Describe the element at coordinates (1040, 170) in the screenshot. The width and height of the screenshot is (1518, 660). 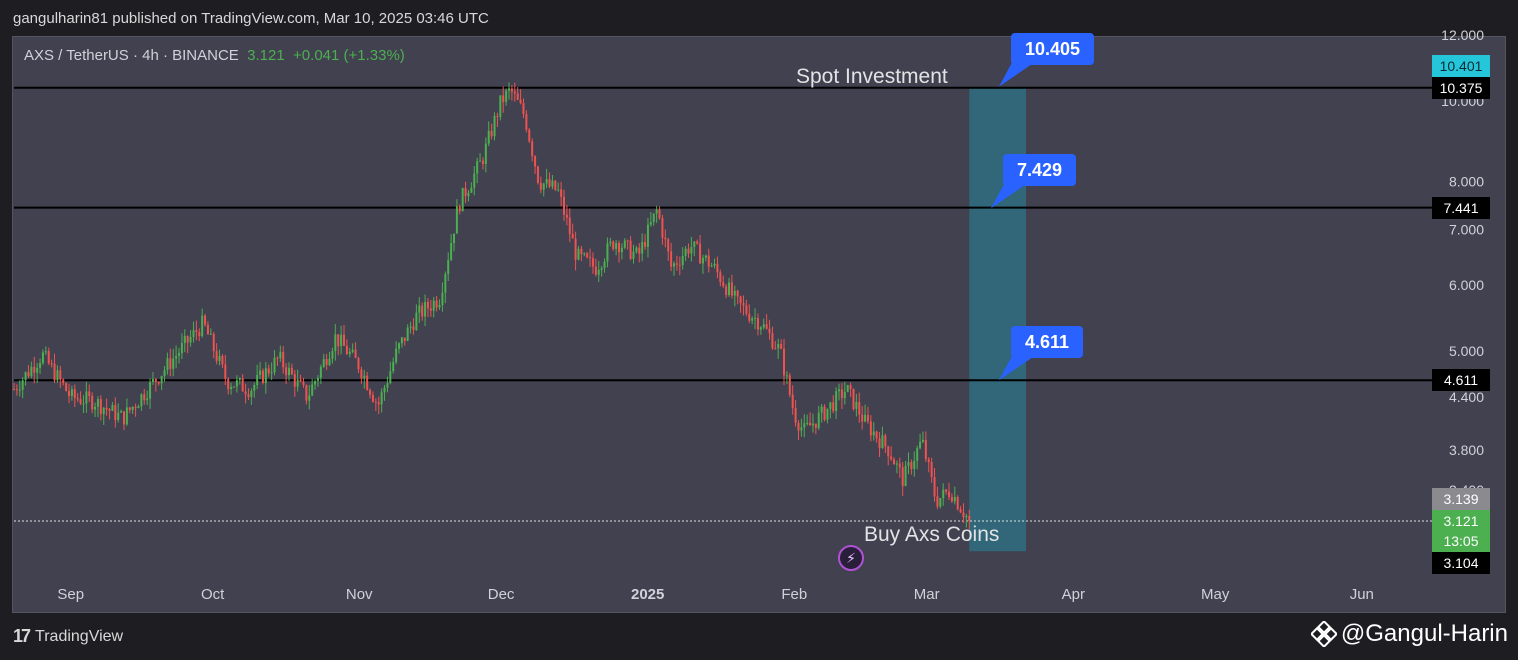
I see `price-callout: 7.429` at that location.